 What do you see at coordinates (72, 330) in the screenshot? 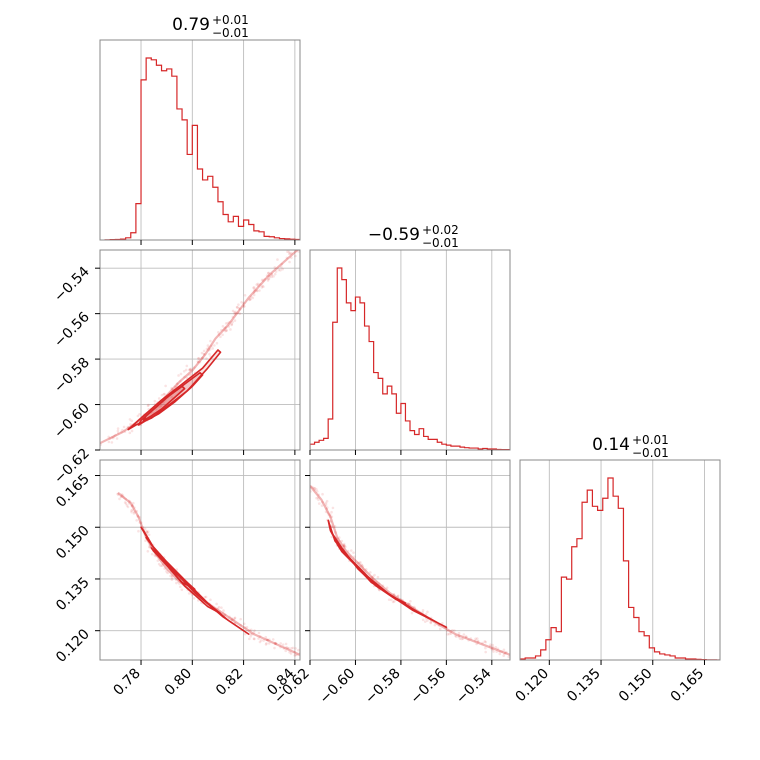
I see `y-tick-label: −0.56` at bounding box center [72, 330].